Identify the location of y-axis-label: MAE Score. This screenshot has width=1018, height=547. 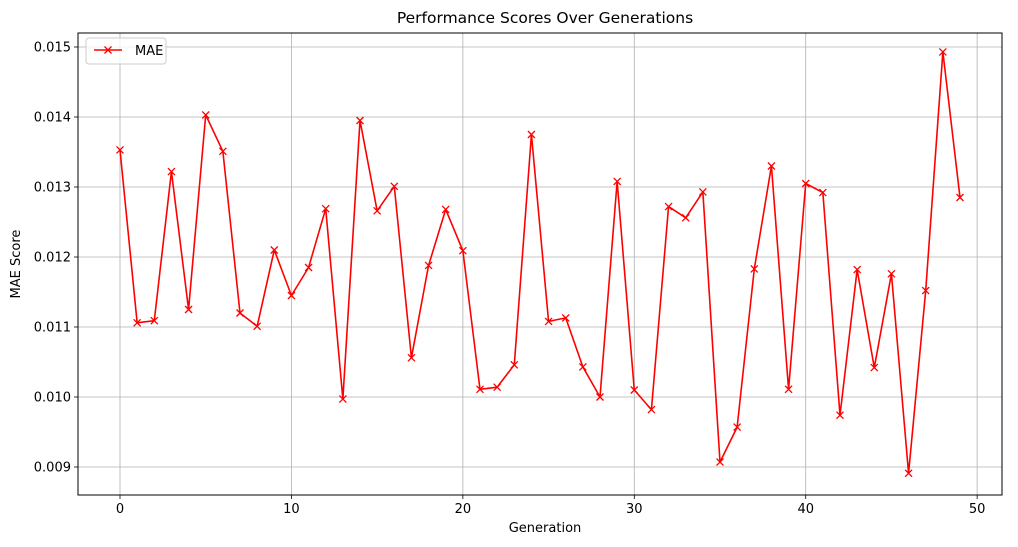
(16, 264).